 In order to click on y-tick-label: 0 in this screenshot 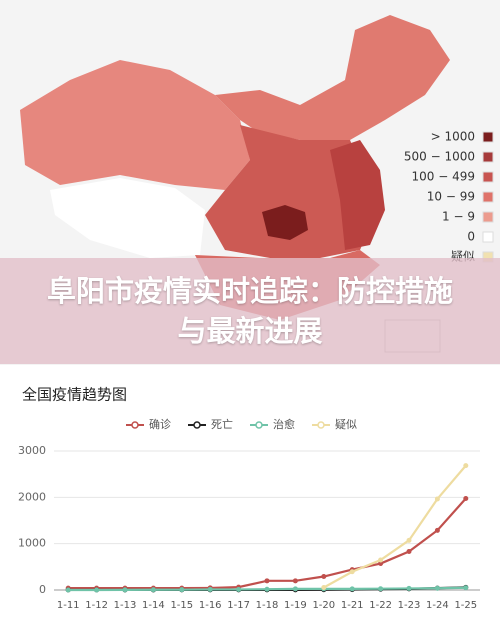, I will do `click(42, 589)`.